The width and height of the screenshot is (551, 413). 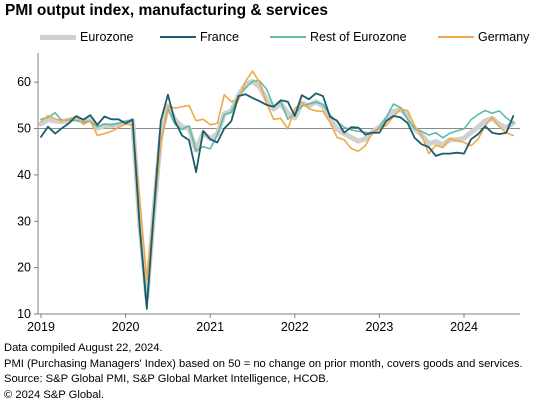 What do you see at coordinates (58, 37) in the screenshot?
I see `legend-swatch-eurozone` at bounding box center [58, 37].